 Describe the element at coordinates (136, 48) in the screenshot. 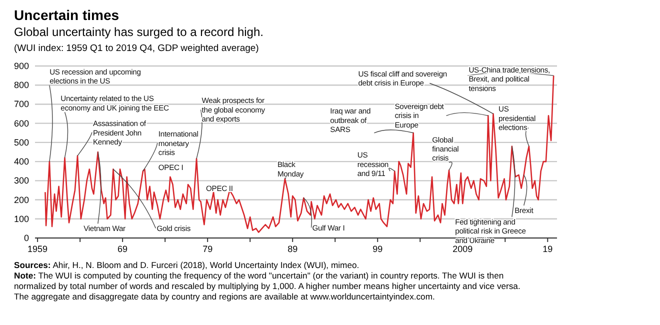

I see `text: (WUI index: 1959 Q1 to 2019 Q4, GDP weighted average)` at that location.